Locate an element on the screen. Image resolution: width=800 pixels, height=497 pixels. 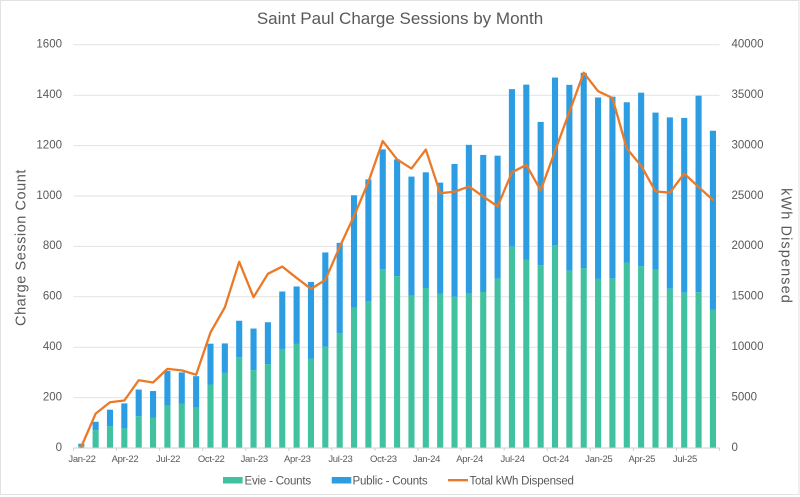
svg-text: Jan-23 is located at coordinates (254, 459).